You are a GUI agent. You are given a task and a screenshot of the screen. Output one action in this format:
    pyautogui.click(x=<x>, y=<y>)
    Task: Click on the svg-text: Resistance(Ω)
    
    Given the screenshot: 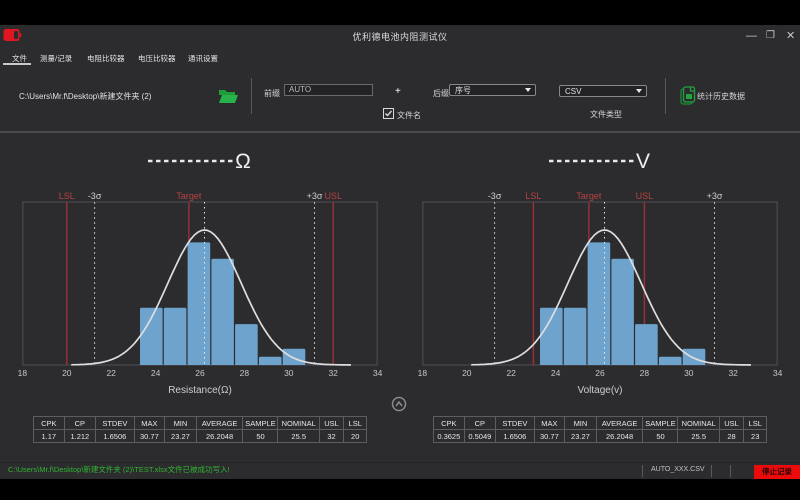 What is the action you would take?
    pyautogui.click(x=200, y=390)
    